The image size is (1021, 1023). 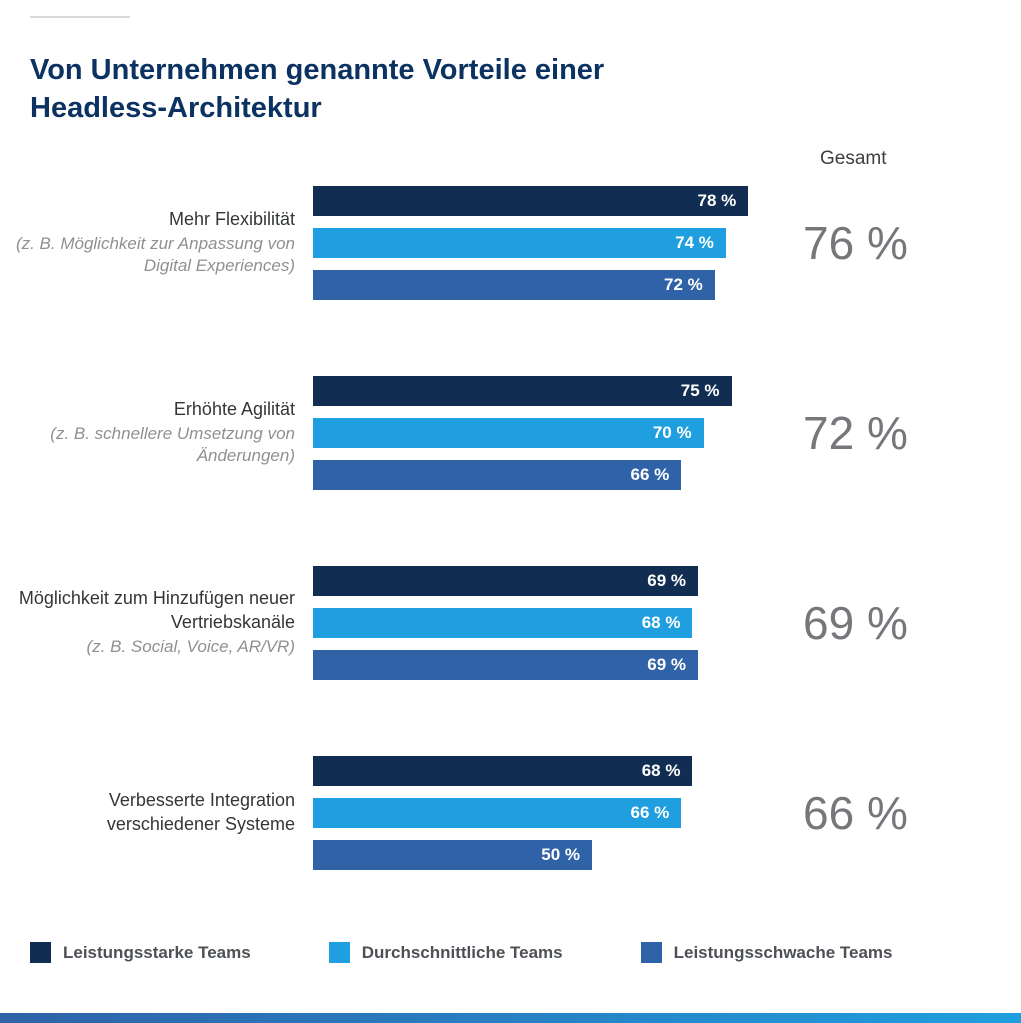 I want to click on bar-value-label: 50 %, so click(x=560, y=854).